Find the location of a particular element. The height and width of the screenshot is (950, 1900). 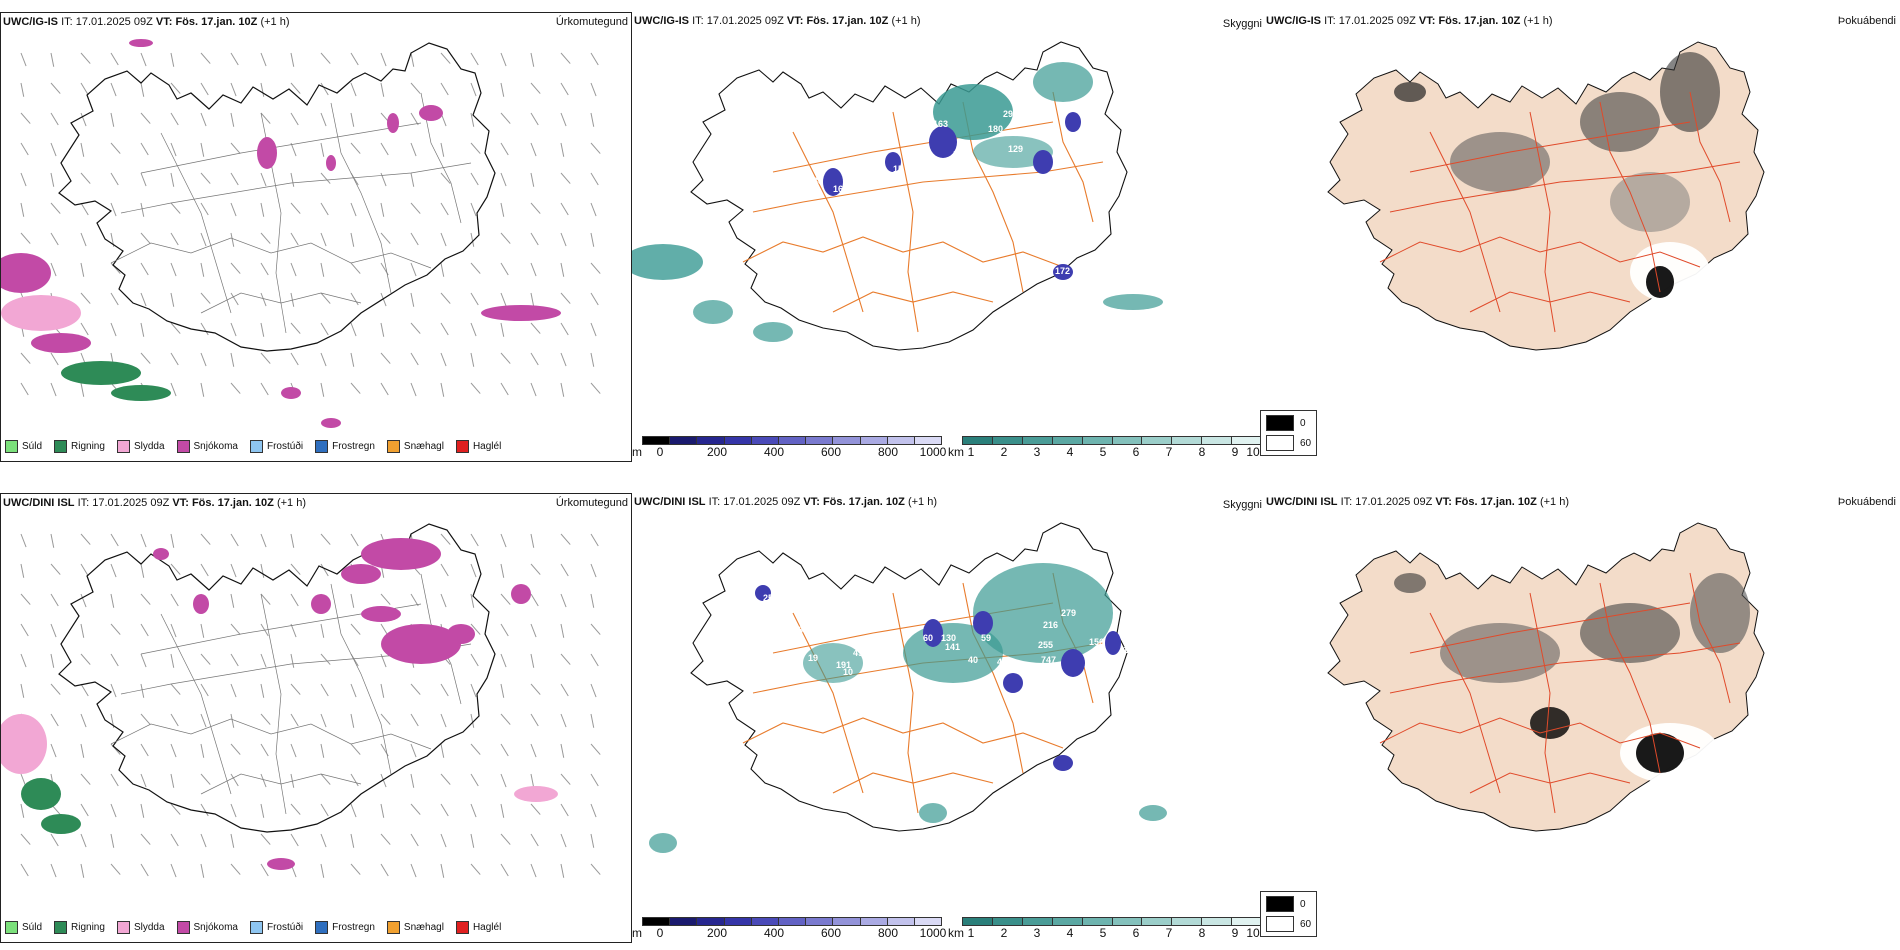

visibility-value-label: 16 is located at coordinates (838, 189).